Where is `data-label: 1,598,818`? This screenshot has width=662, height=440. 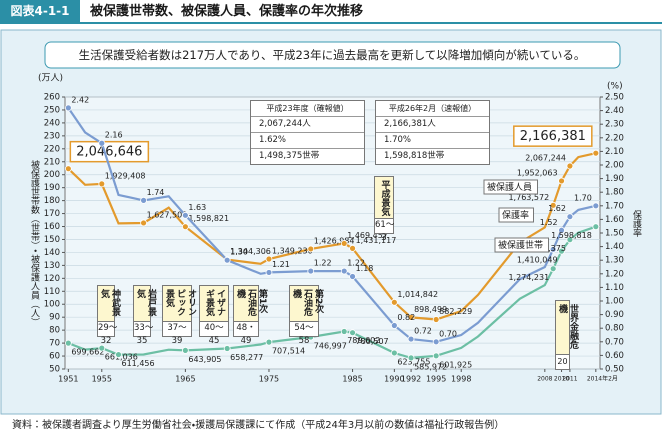
data-label: 1,598,818 is located at coordinates (571, 235).